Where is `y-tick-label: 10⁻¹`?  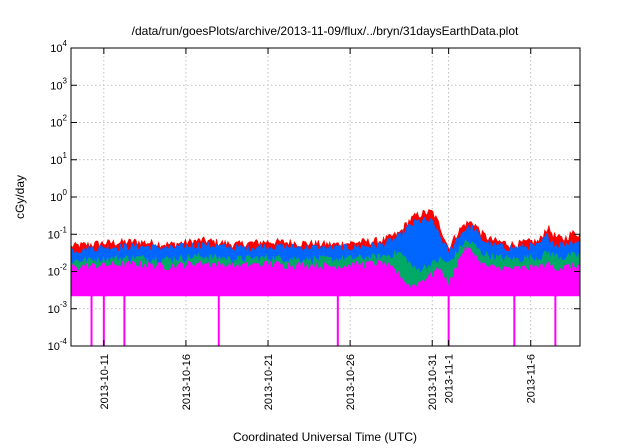
y-tick-label: 10⁻¹ is located at coordinates (58, 233).